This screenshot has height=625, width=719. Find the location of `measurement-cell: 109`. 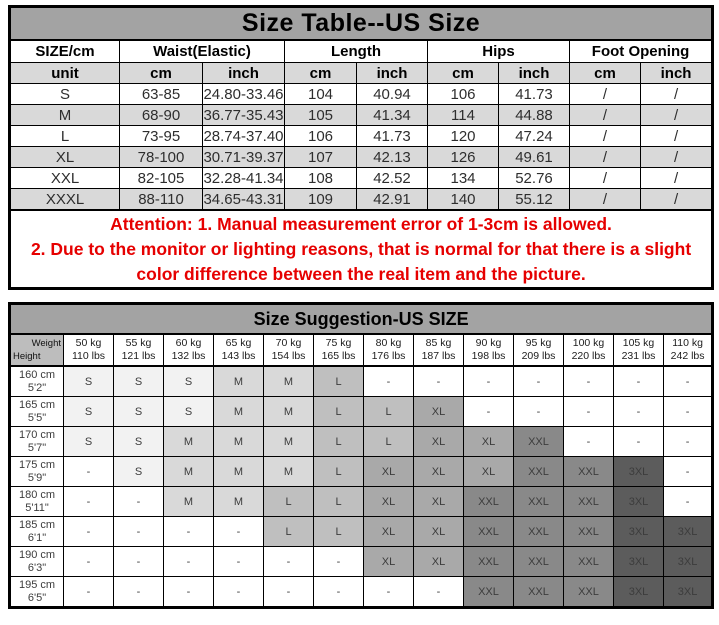

measurement-cell: 109 is located at coordinates (320, 199).